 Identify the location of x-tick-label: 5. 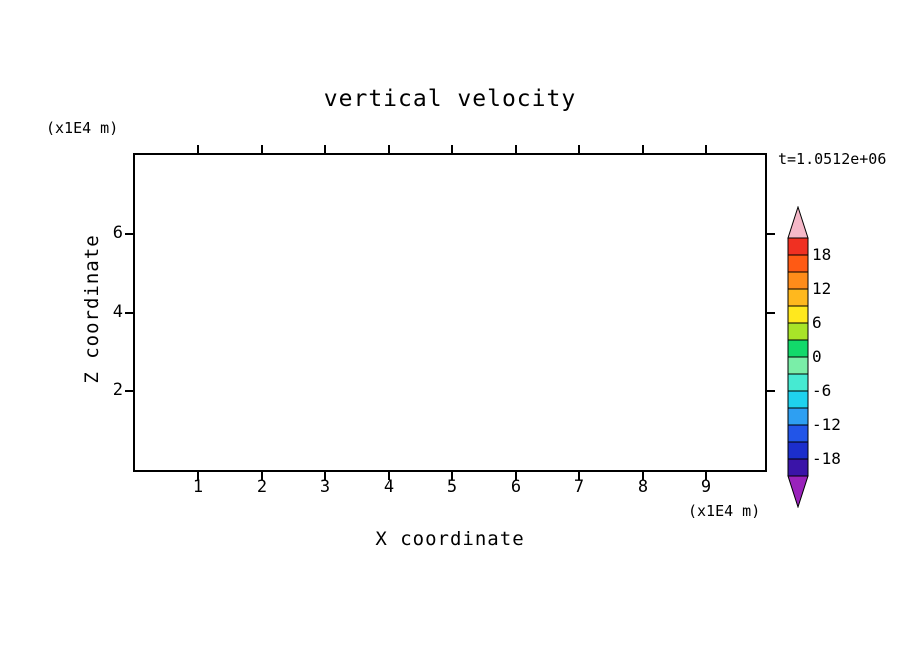
(452, 487).